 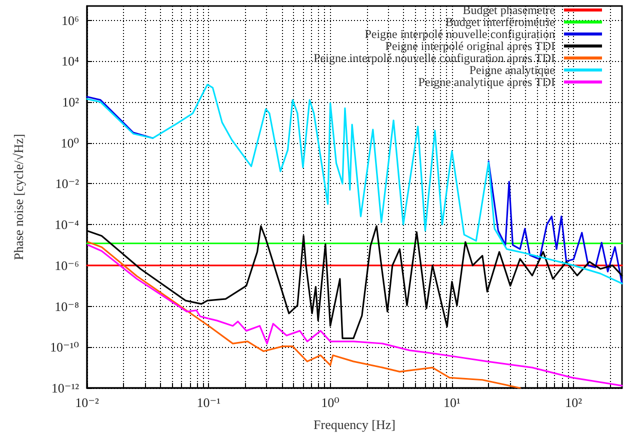 I want to click on legend-label: Peigne analytique, so click(x=512, y=70).